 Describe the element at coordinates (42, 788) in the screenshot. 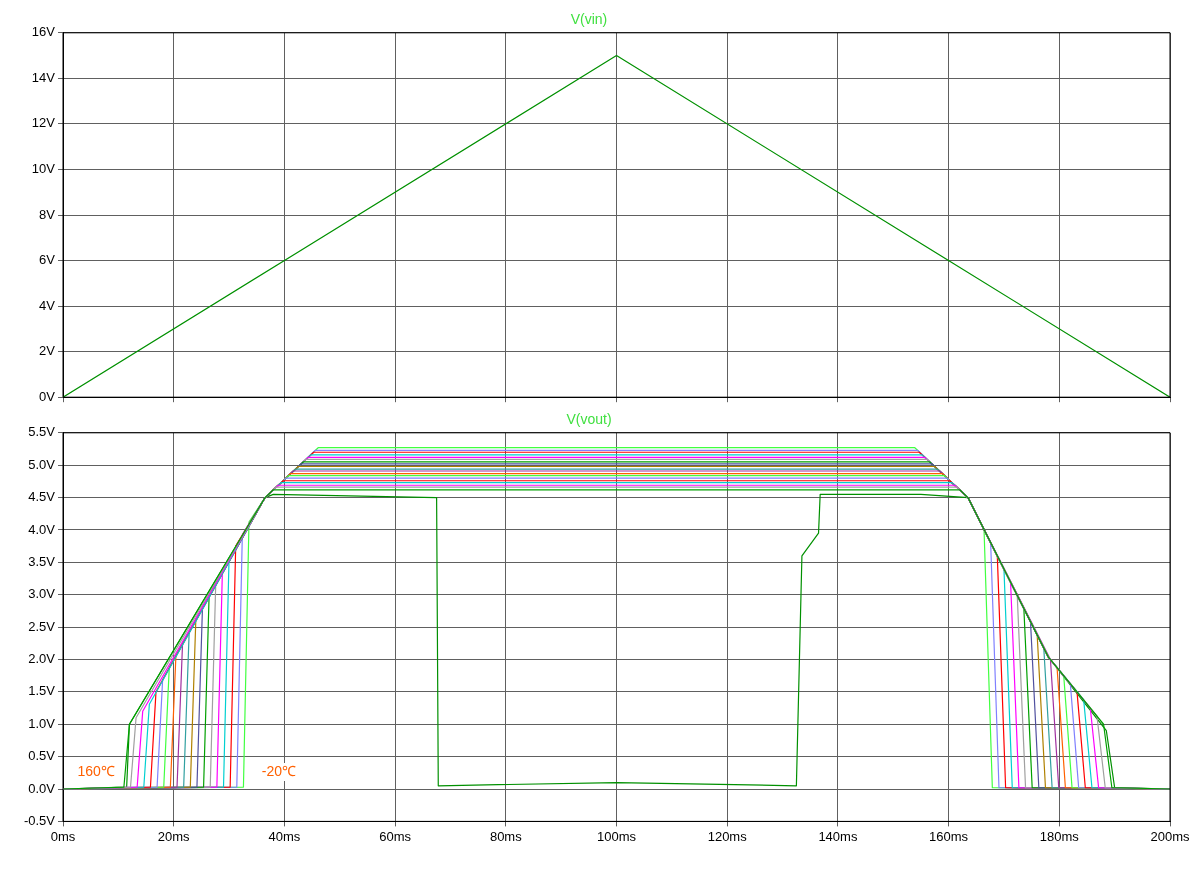

I see `y-tick-label: 0.0V` at that location.